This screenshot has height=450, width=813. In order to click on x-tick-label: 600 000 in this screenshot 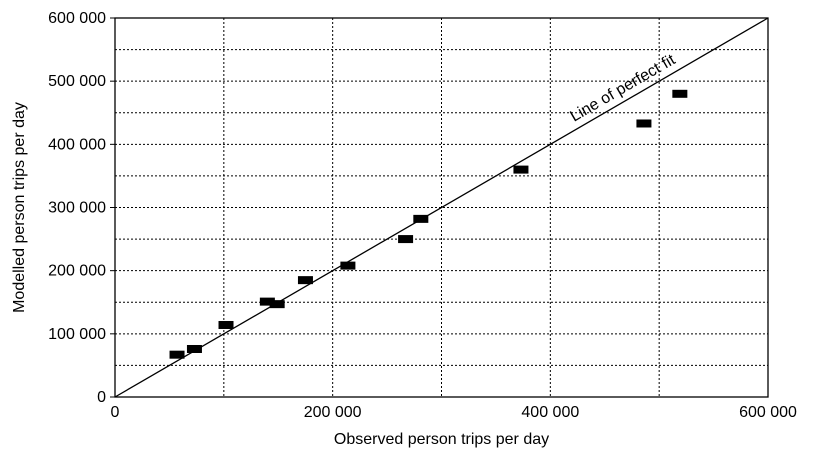, I will do `click(768, 412)`.